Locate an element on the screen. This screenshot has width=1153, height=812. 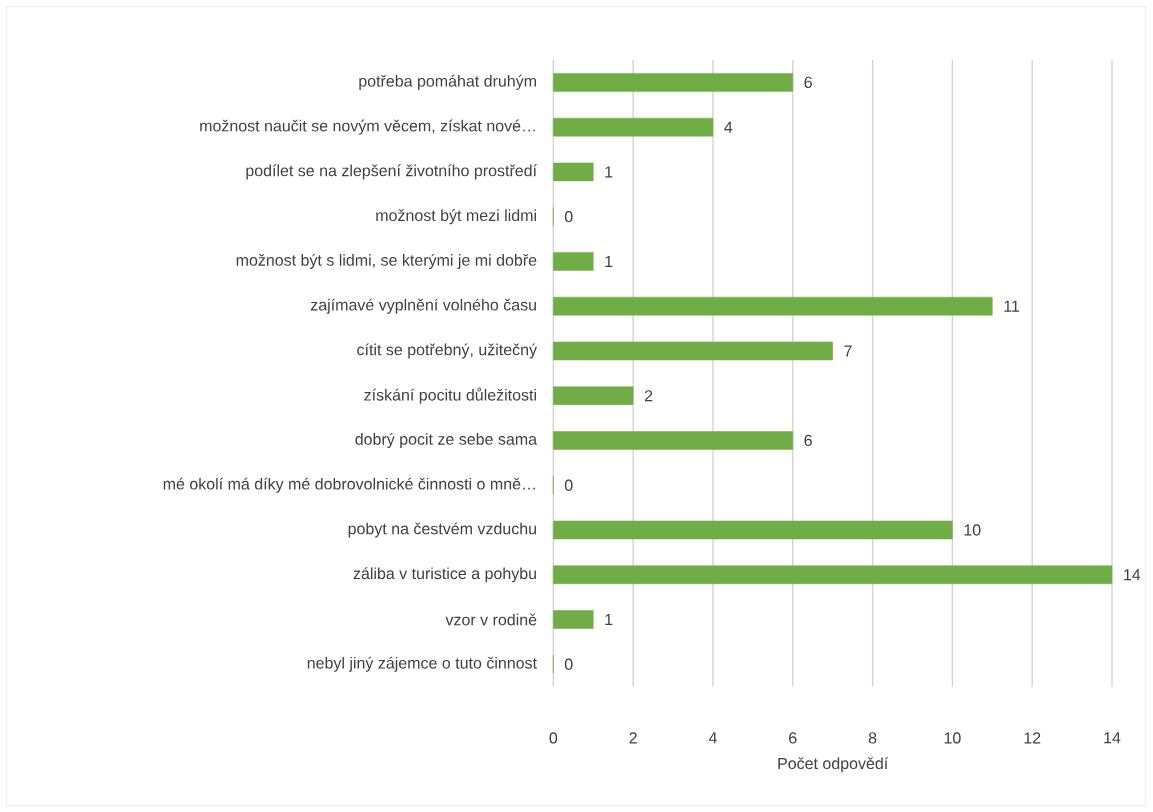
y-tick-label: zajímavé vyplnění volného času is located at coordinates (423, 306).